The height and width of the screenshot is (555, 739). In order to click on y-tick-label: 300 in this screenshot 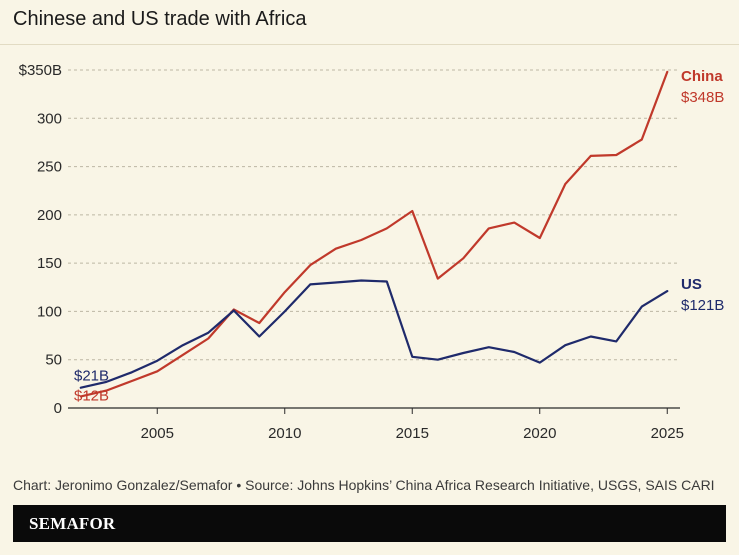, I will do `click(49, 118)`.